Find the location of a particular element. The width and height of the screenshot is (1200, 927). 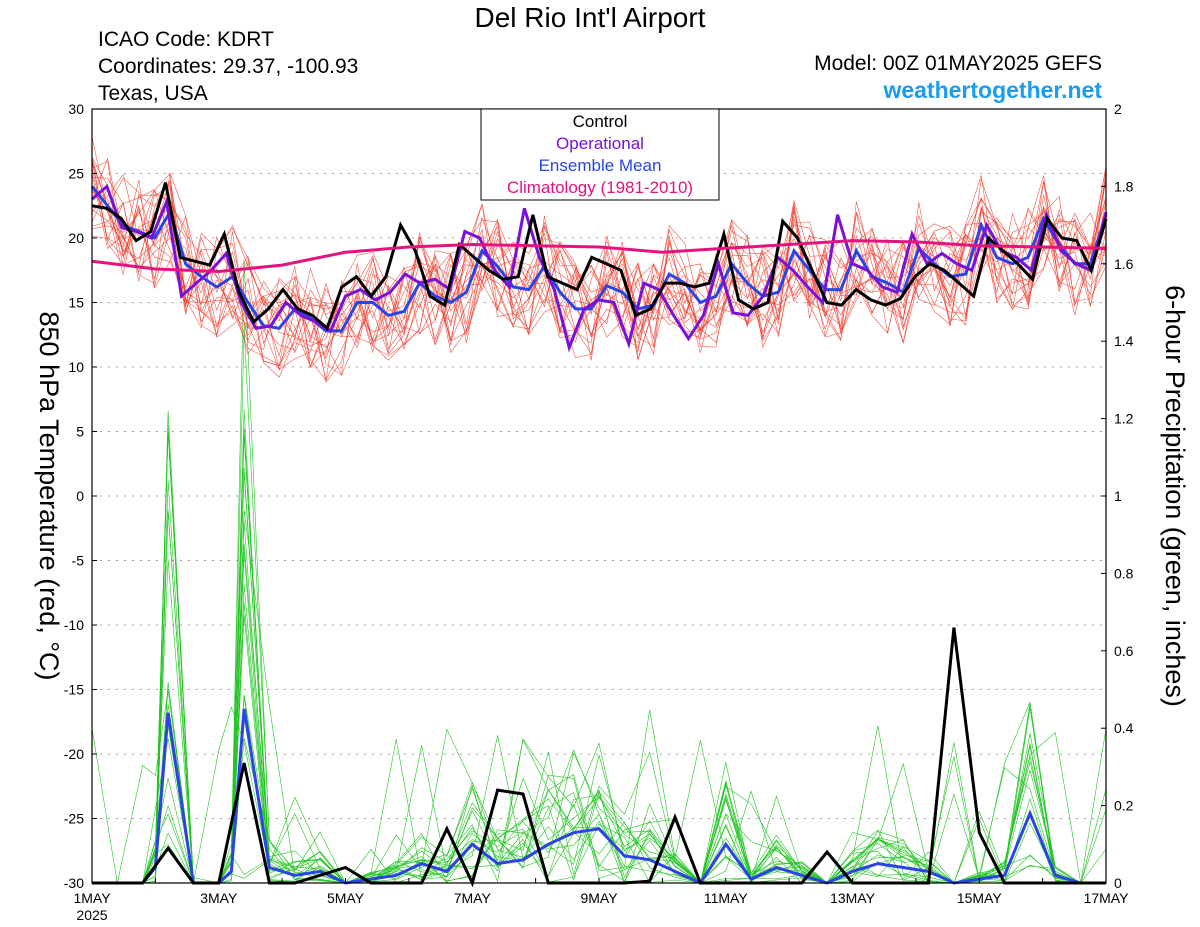

legend-box is located at coordinates (600, 154).